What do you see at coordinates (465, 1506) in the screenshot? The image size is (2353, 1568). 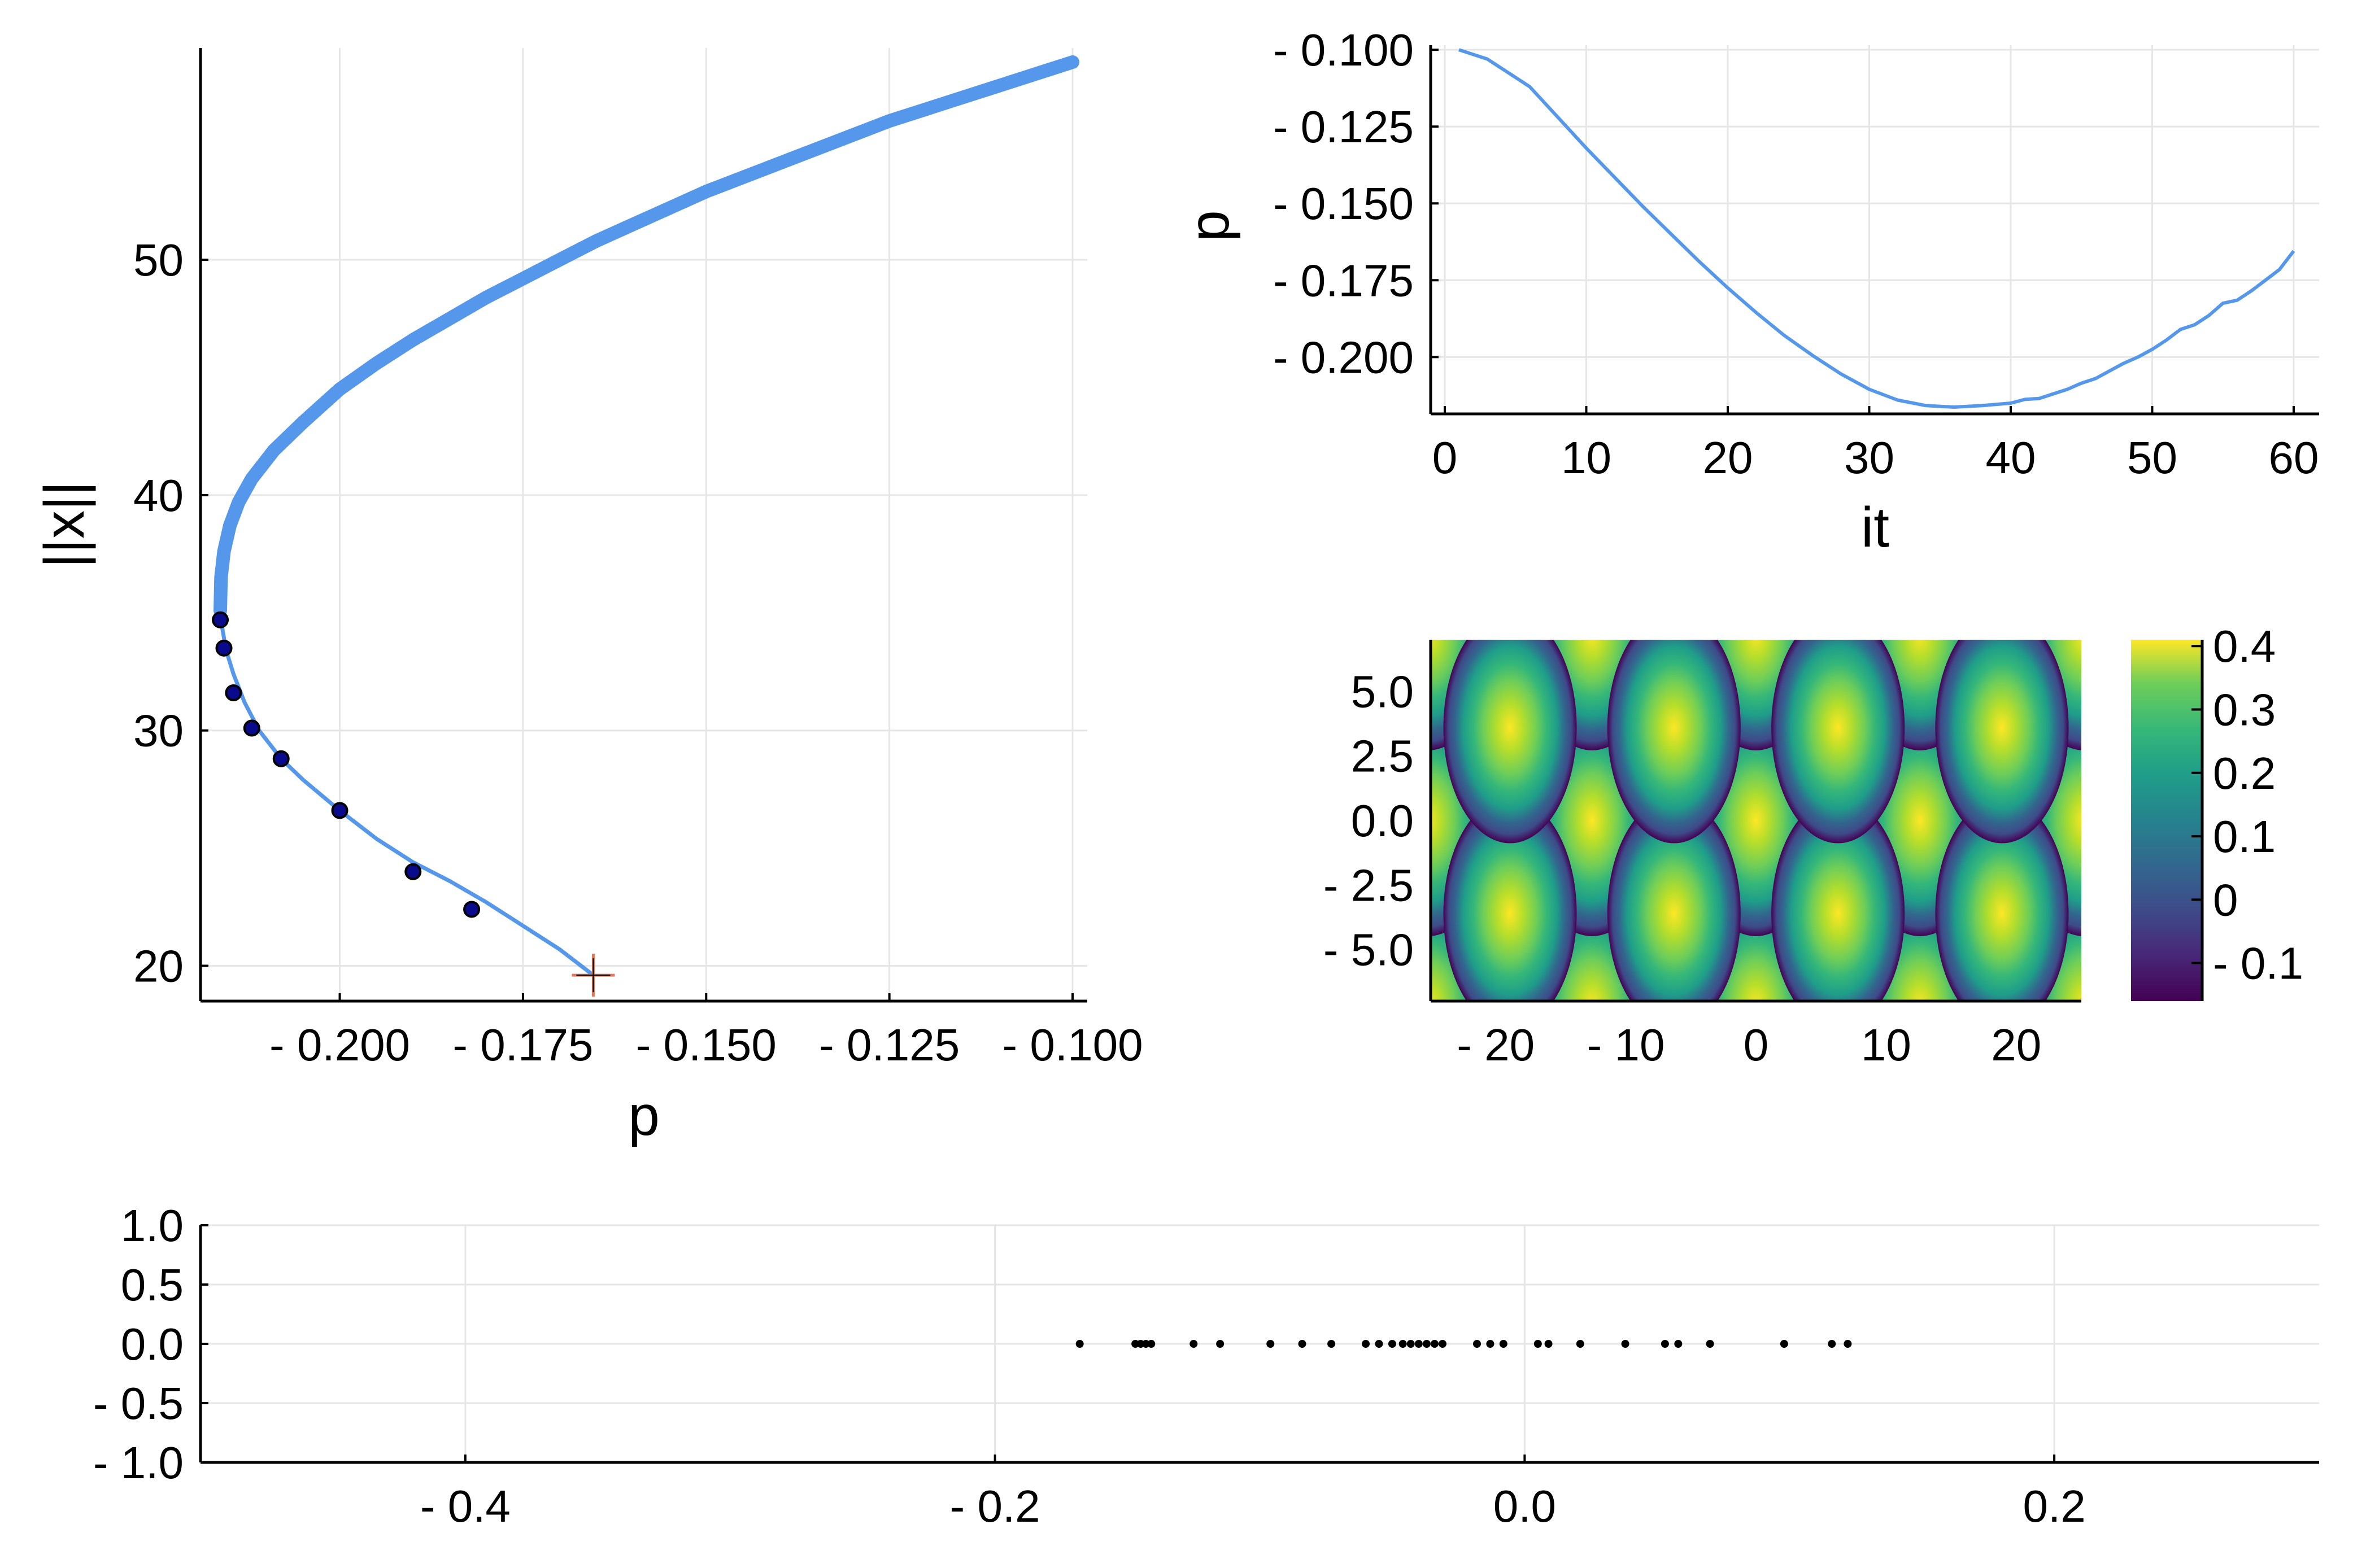 I see `eigenvalue-x-tick-label: - 0.4` at bounding box center [465, 1506].